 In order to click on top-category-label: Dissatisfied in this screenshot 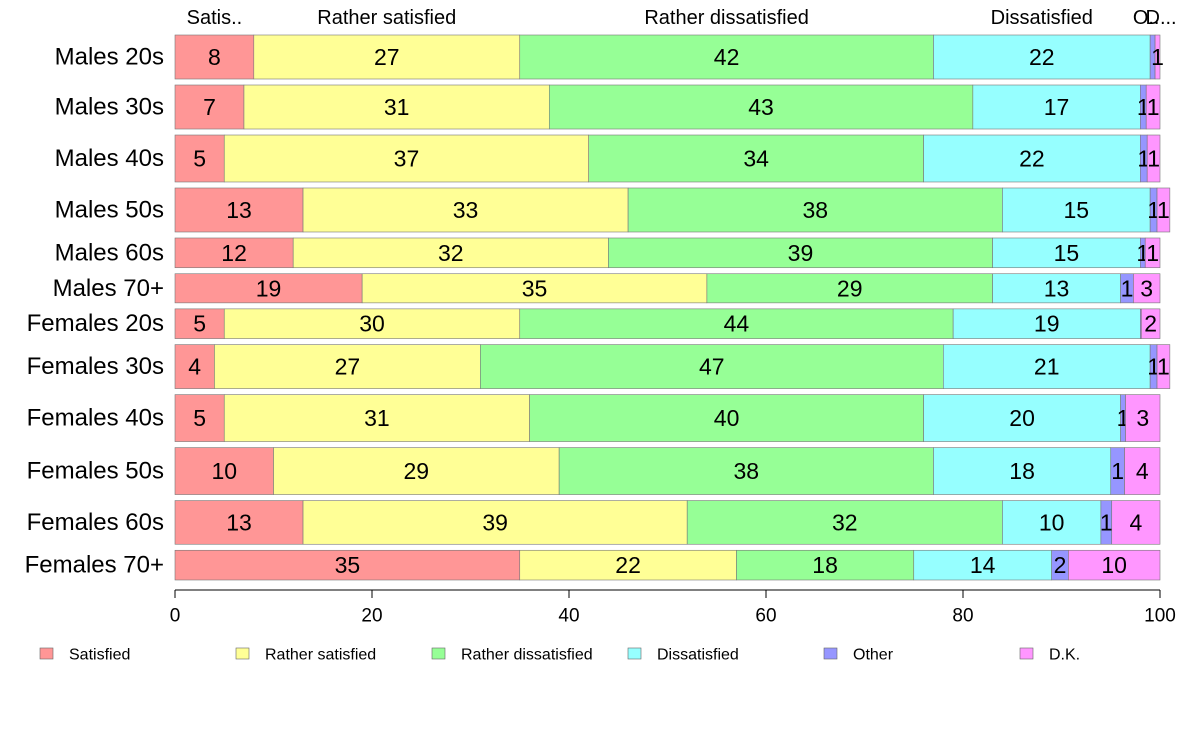, I will do `click(1042, 18)`.